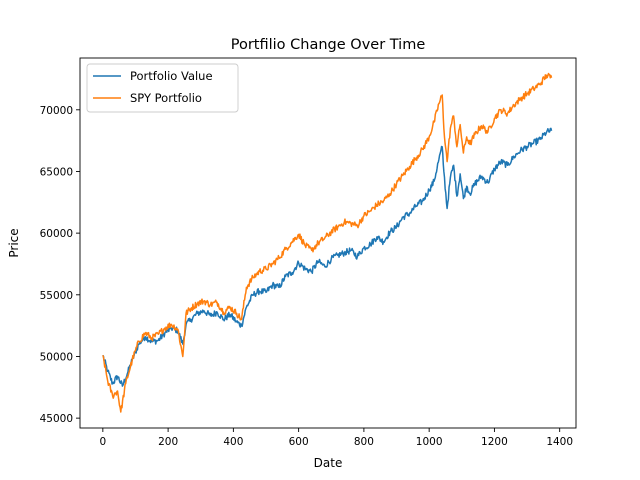  What do you see at coordinates (429, 442) in the screenshot?
I see `x-tick-label: 1000` at bounding box center [429, 442].